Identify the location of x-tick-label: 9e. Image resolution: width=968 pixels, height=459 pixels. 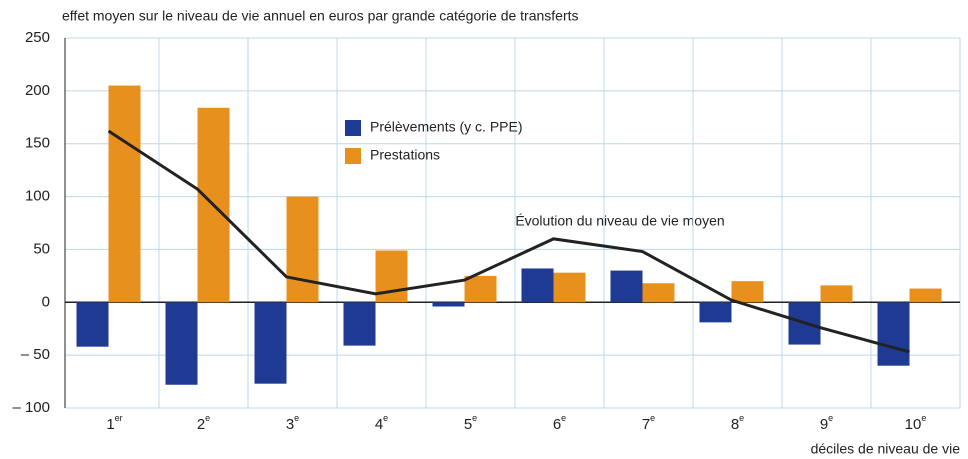
(826, 423).